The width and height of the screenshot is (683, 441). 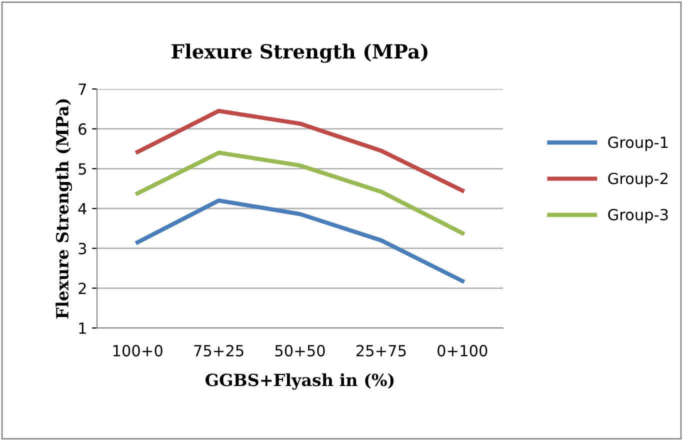 I want to click on y-tick-label: 5, so click(x=82, y=169).